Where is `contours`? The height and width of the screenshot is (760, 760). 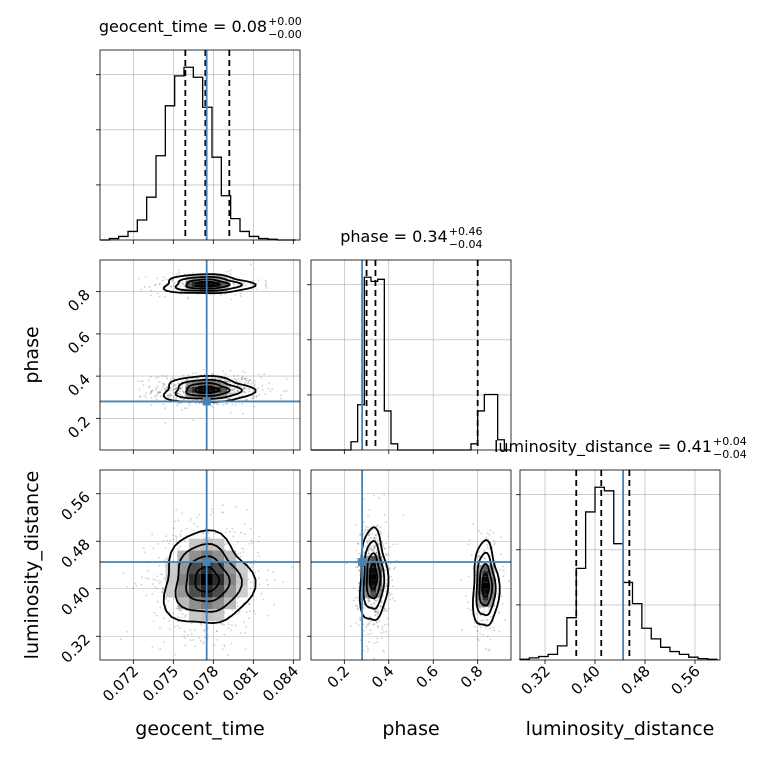
contours is located at coordinates (209, 284).